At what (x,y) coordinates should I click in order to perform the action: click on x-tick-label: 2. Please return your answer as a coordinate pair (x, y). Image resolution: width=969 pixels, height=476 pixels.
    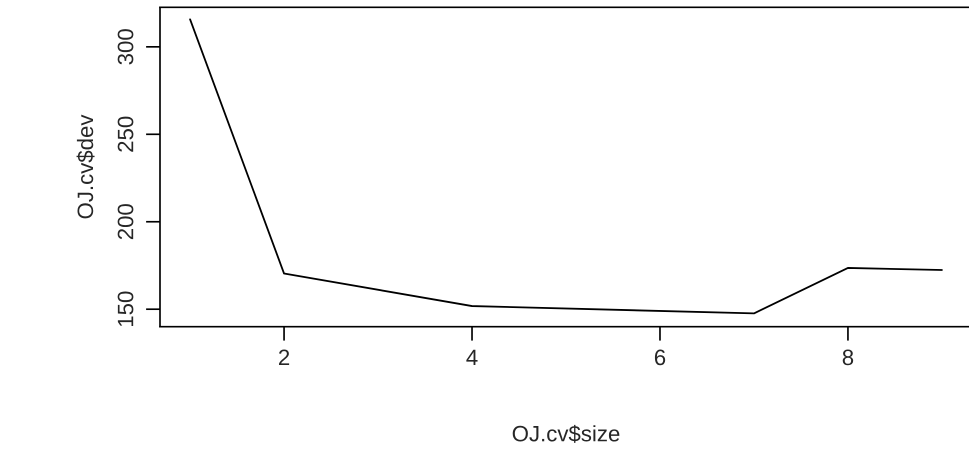
    Looking at the image, I should click on (284, 358).